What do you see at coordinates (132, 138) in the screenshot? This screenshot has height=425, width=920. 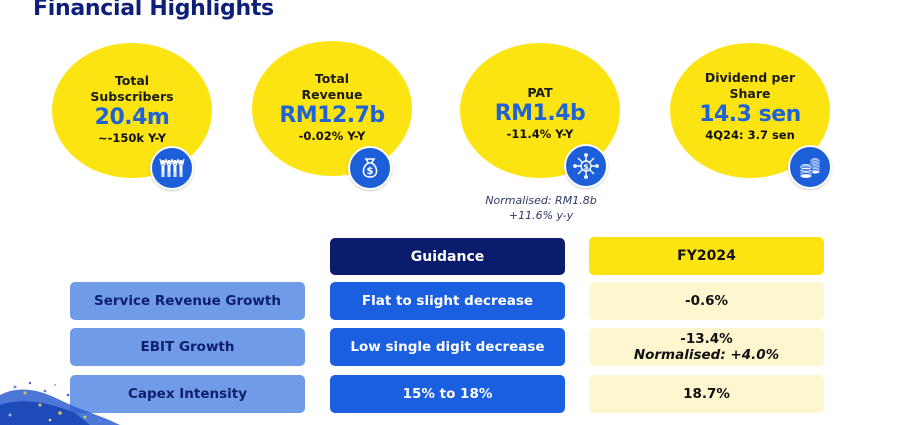 I see `metric-change: ~-150k Y-Y` at bounding box center [132, 138].